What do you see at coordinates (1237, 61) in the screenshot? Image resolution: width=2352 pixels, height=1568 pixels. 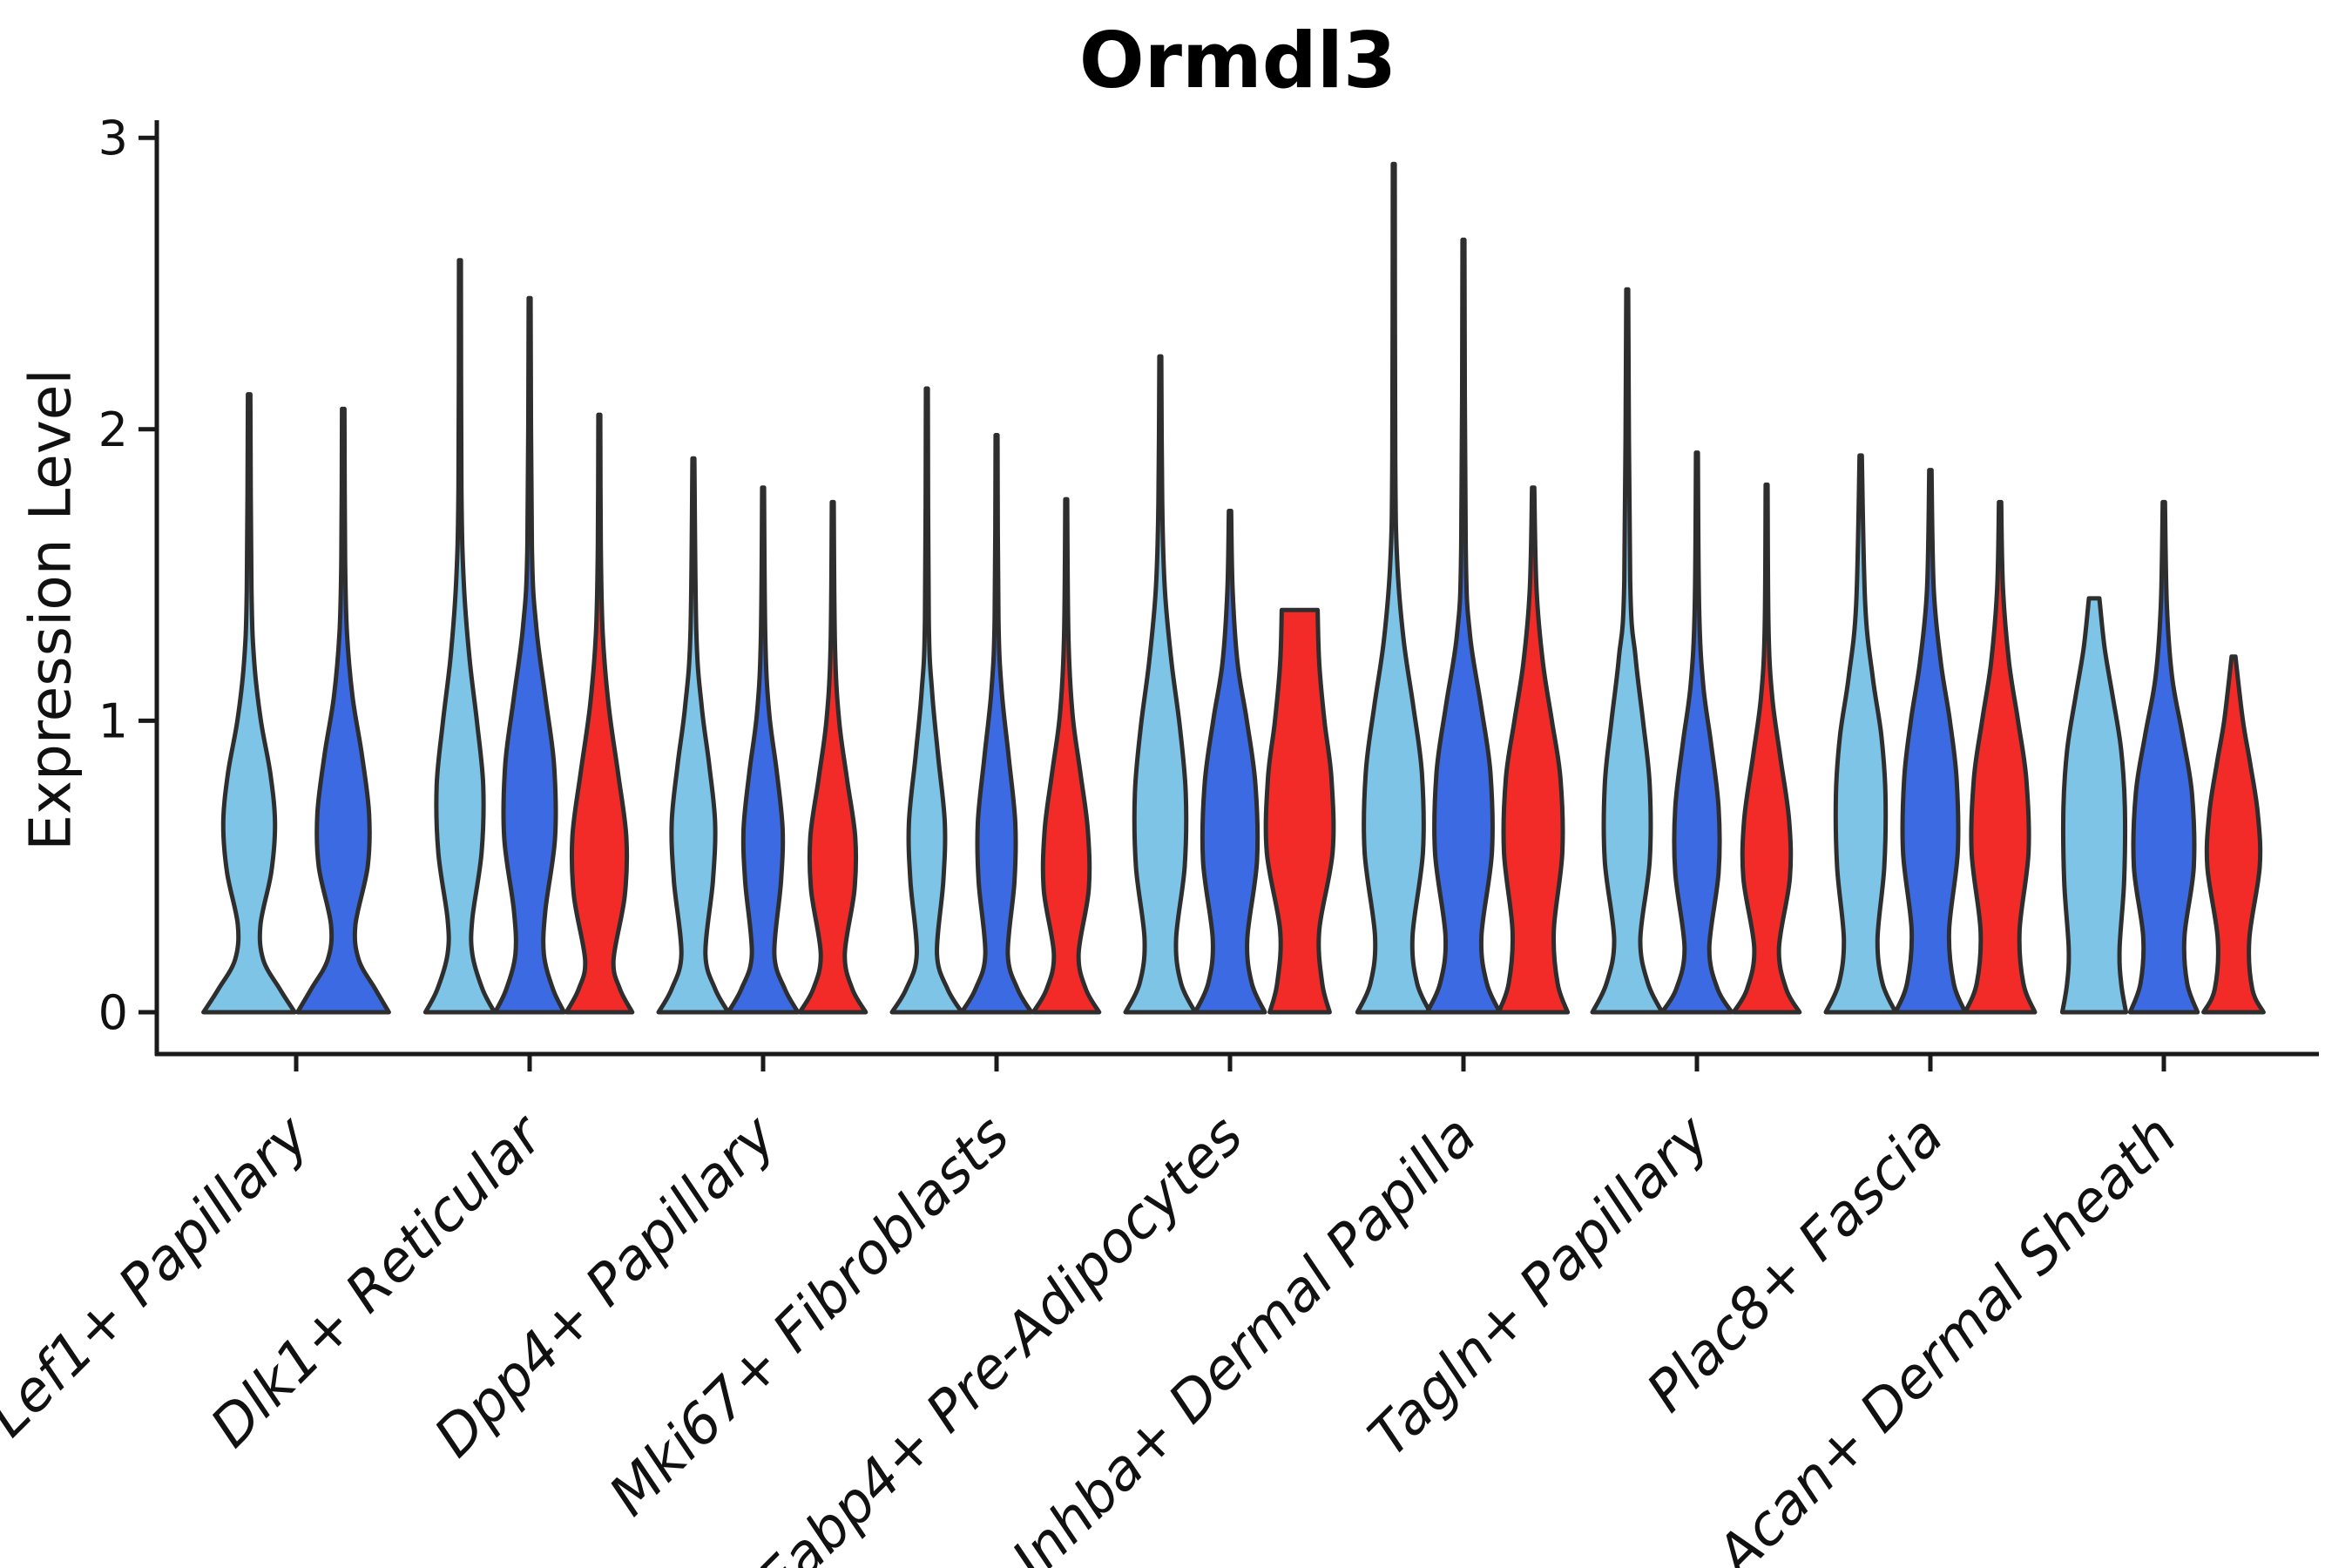 I see `chart-title: Ormdl3` at bounding box center [1237, 61].